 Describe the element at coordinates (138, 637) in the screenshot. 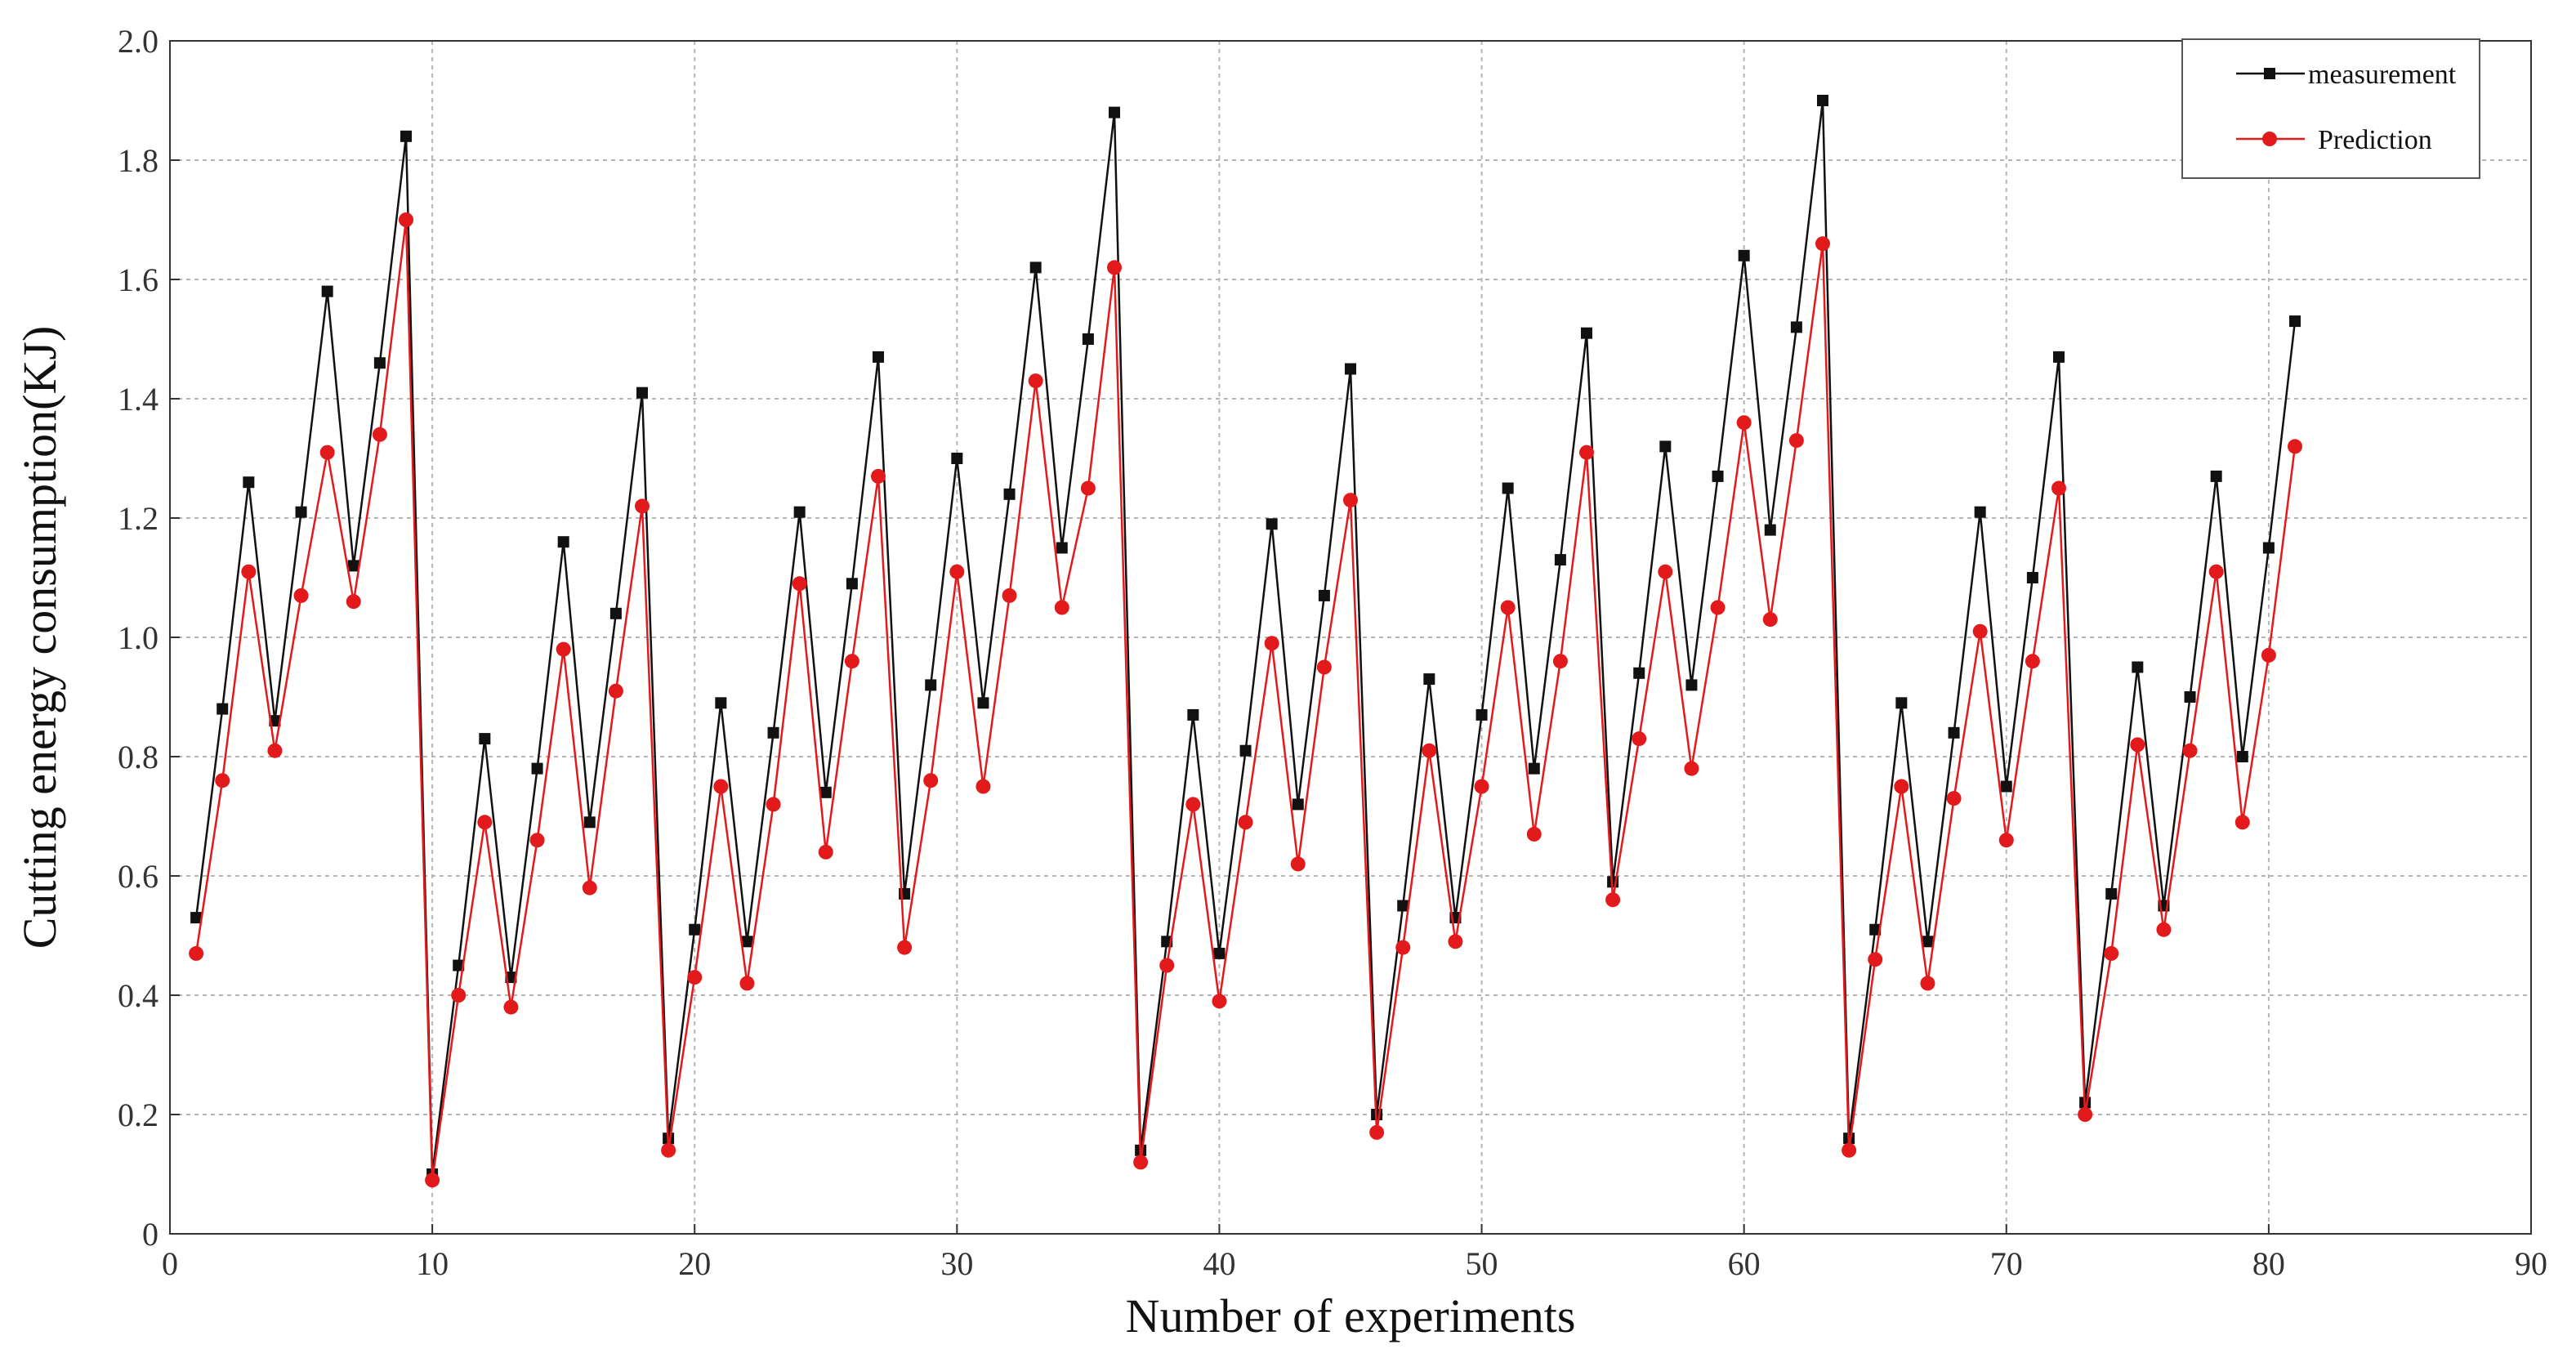

I see `y-tick-label: 1.0` at that location.